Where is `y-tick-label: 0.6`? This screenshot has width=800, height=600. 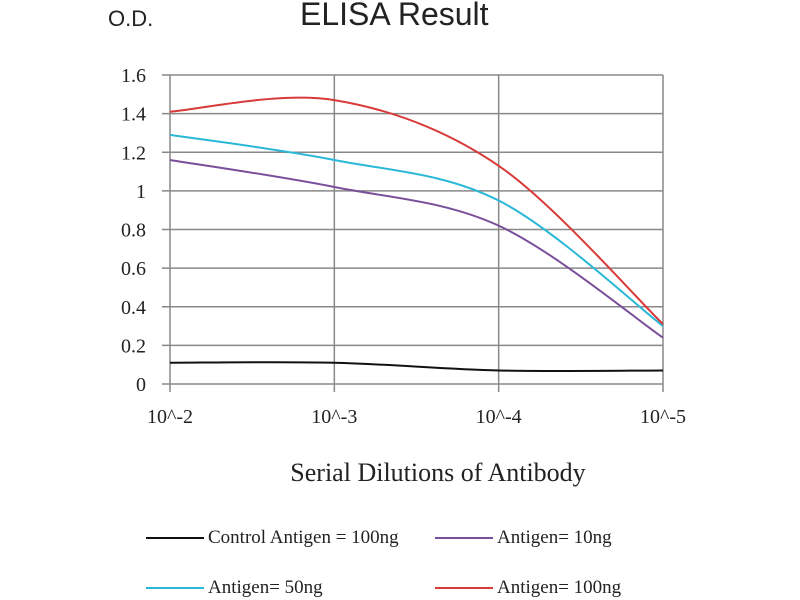
y-tick-label: 0.6 is located at coordinates (133, 269).